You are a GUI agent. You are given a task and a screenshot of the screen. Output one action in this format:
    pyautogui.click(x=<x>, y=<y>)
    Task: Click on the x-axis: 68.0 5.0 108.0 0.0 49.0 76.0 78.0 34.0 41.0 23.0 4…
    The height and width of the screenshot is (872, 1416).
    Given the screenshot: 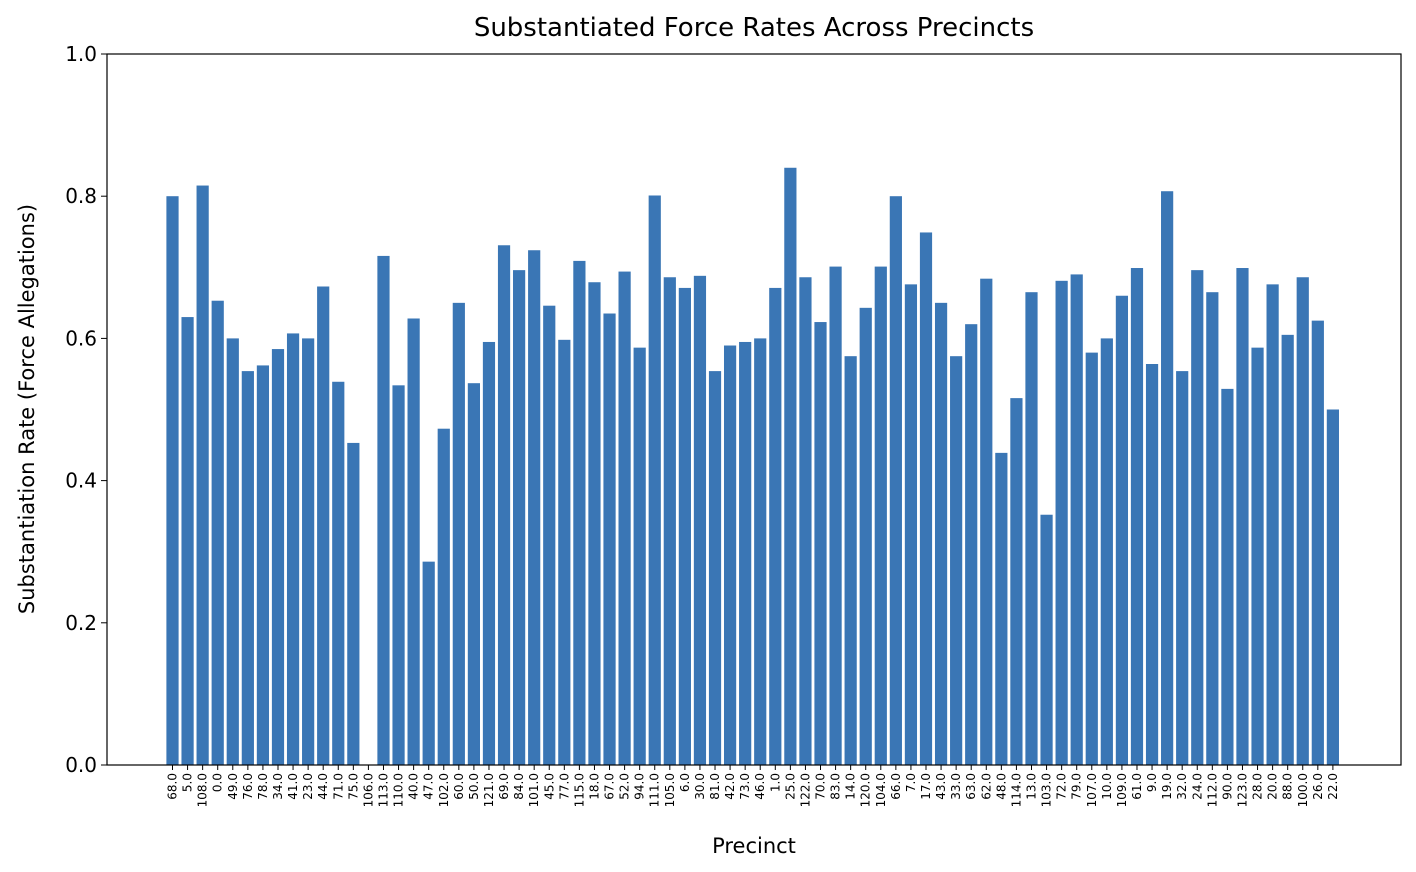 What is the action you would take?
    pyautogui.click(x=753, y=786)
    